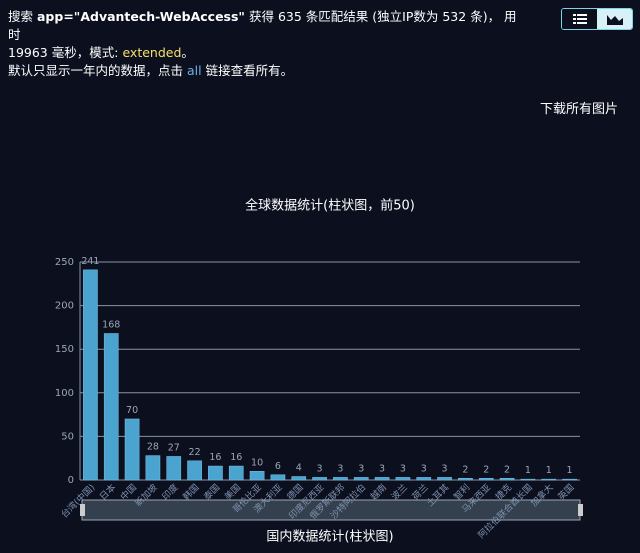 Image resolution: width=640 pixels, height=553 pixels. I want to click on all-link: all, so click(194, 70).